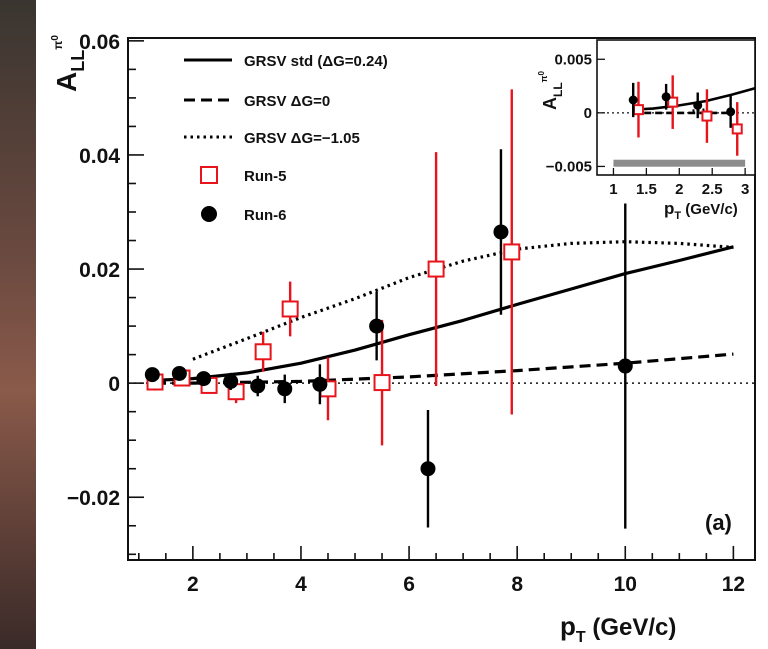  What do you see at coordinates (209, 175) in the screenshot?
I see `legend-run5-marker` at bounding box center [209, 175].